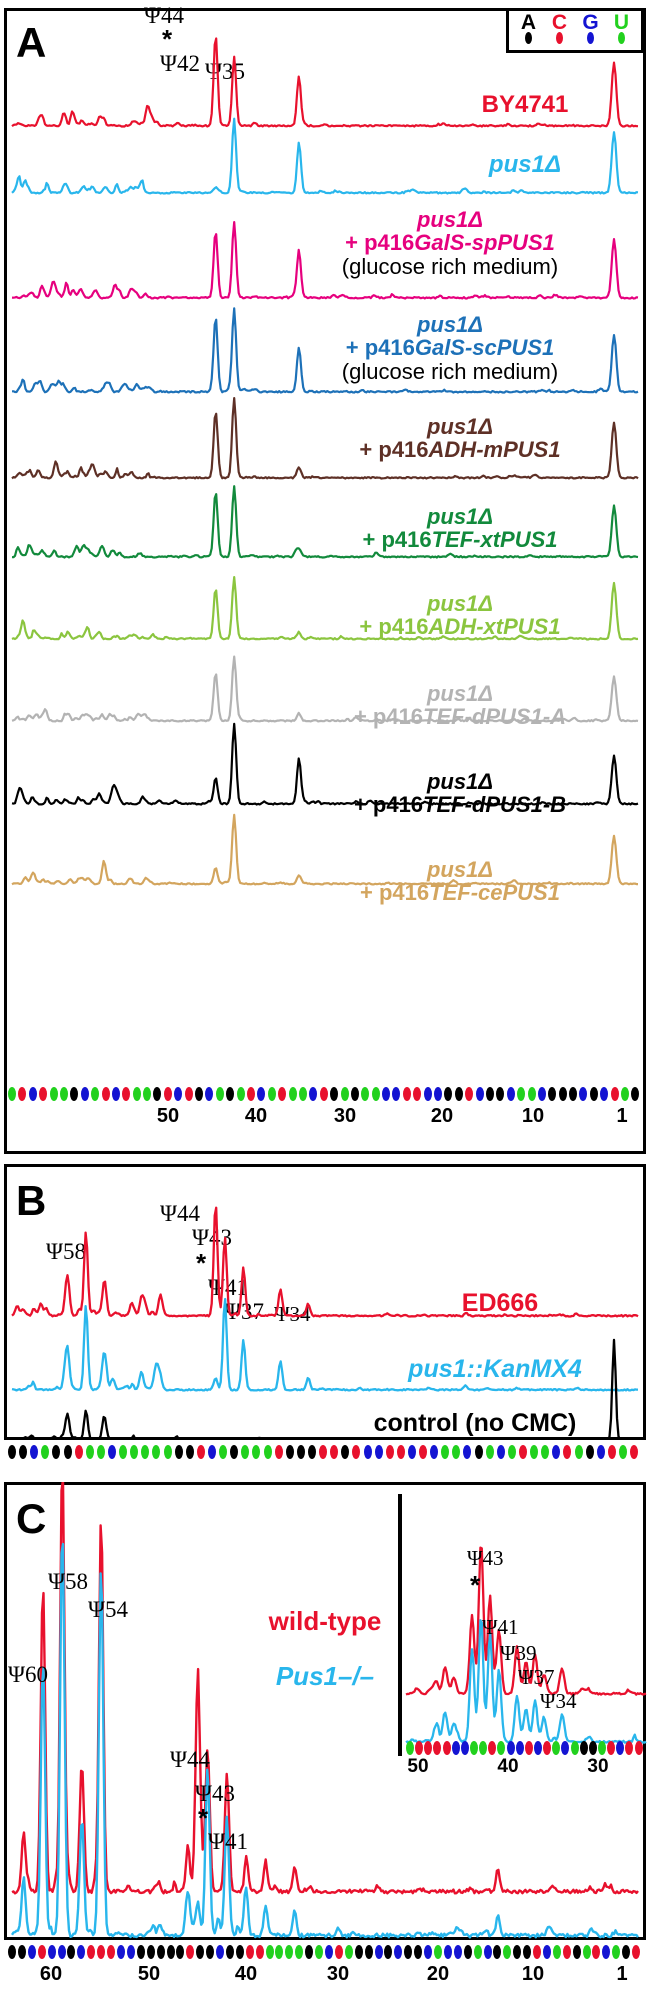  I want to click on annotation-psi43-c: Ψ43, so click(215, 1793).